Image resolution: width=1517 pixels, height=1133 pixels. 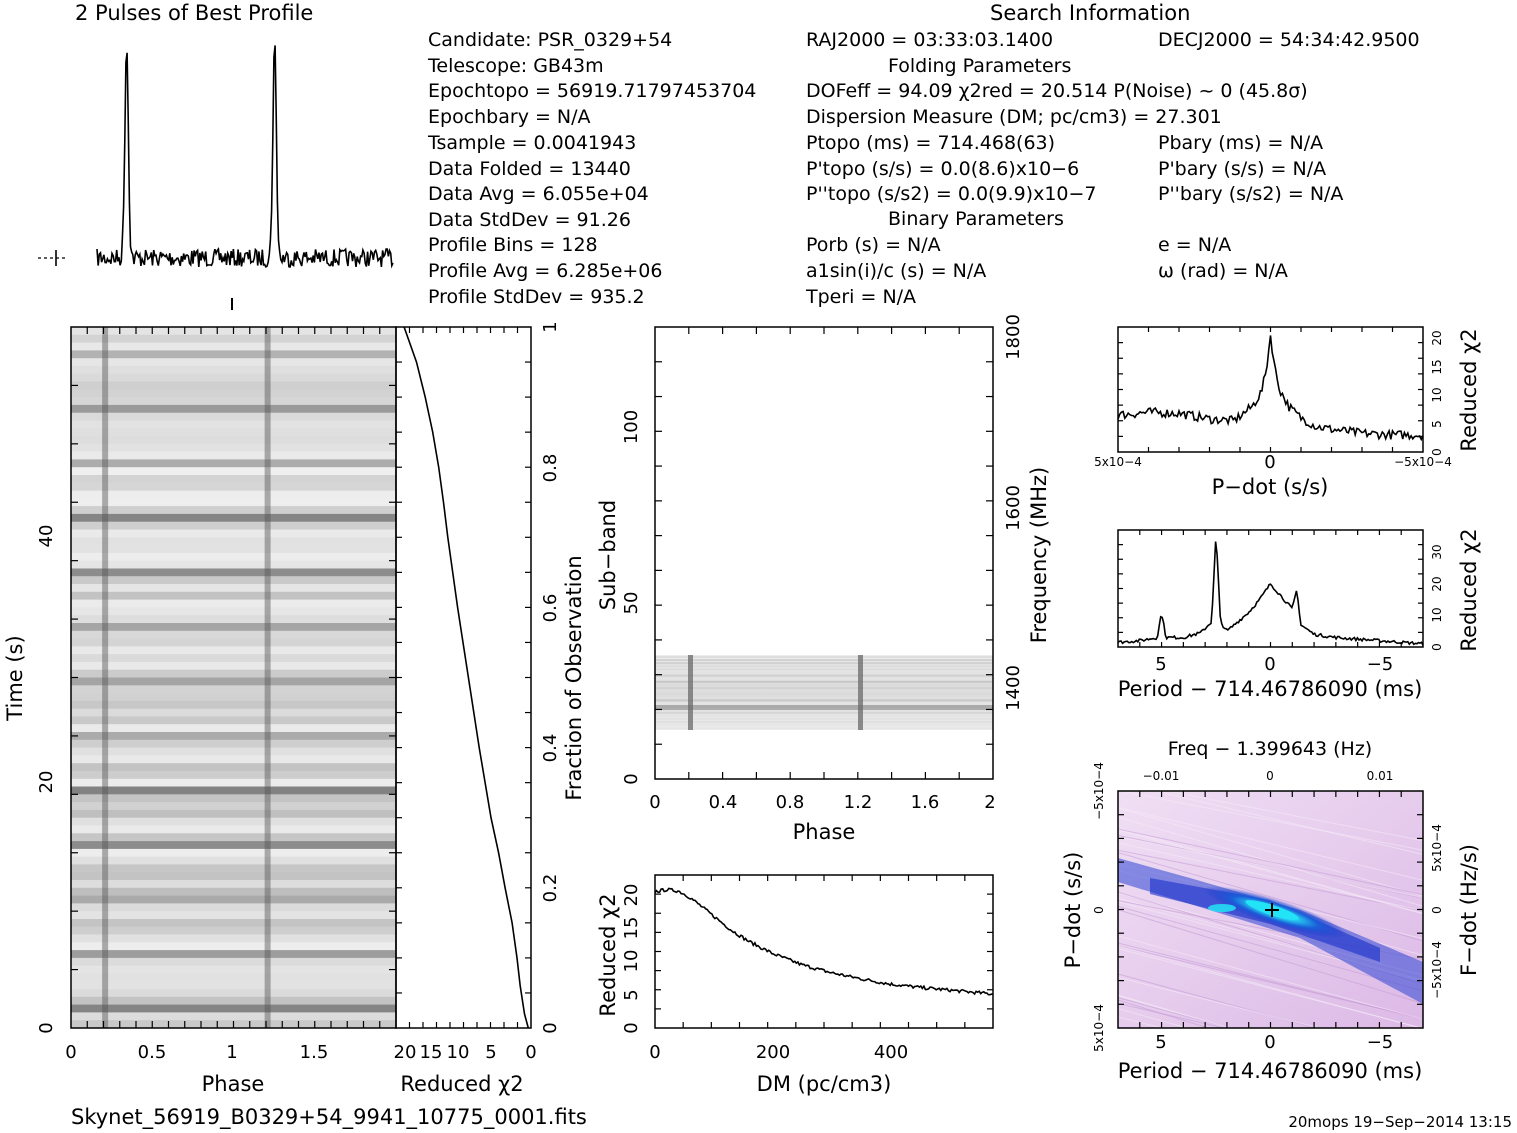 I want to click on pe-ytick-30: 30, so click(x=1437, y=551).